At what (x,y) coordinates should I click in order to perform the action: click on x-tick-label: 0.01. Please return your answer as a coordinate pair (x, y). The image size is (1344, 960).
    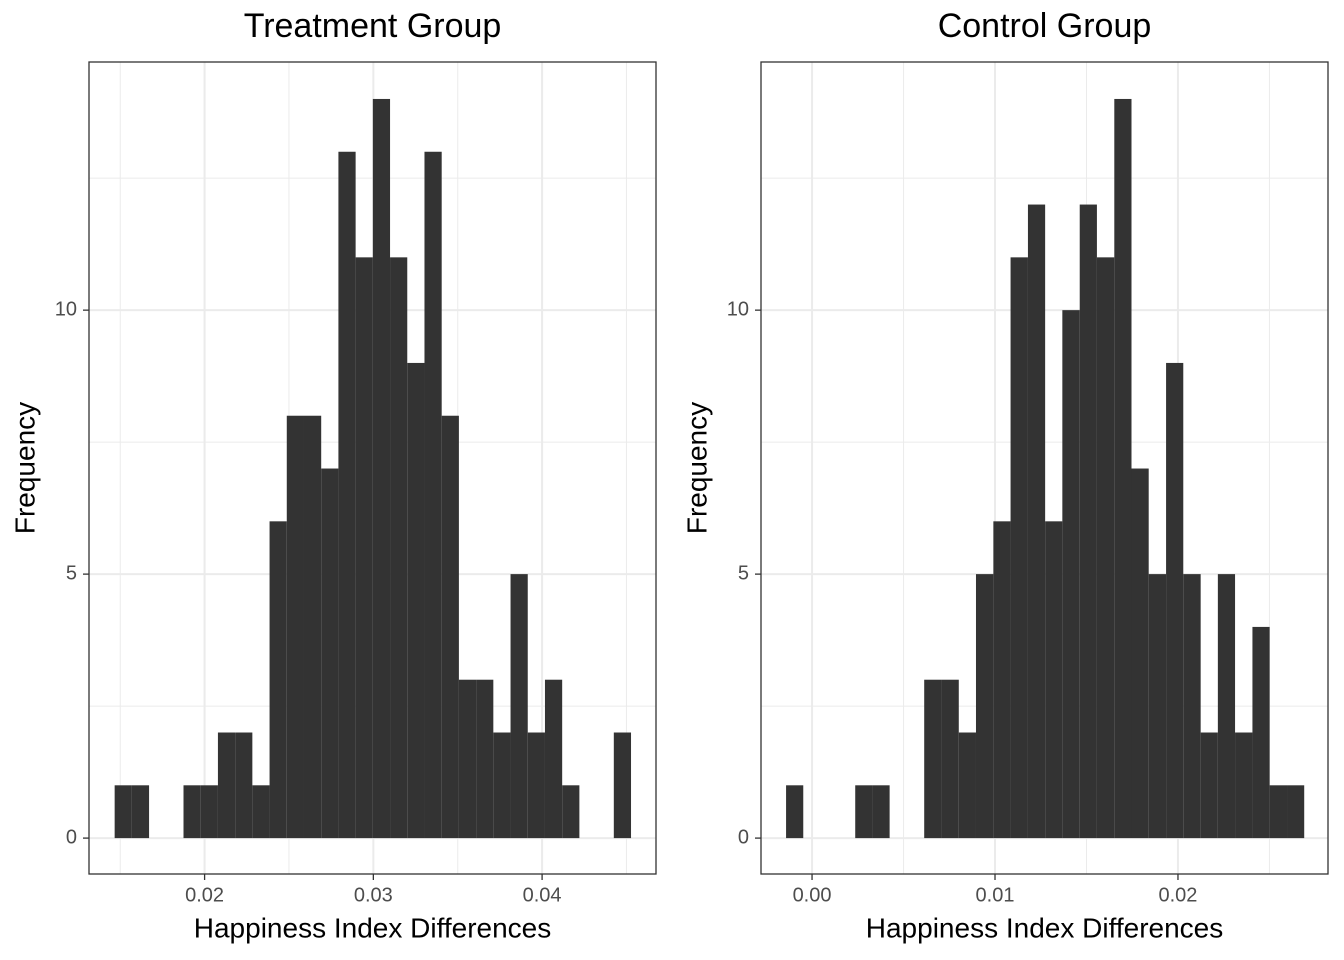
    Looking at the image, I should click on (995, 895).